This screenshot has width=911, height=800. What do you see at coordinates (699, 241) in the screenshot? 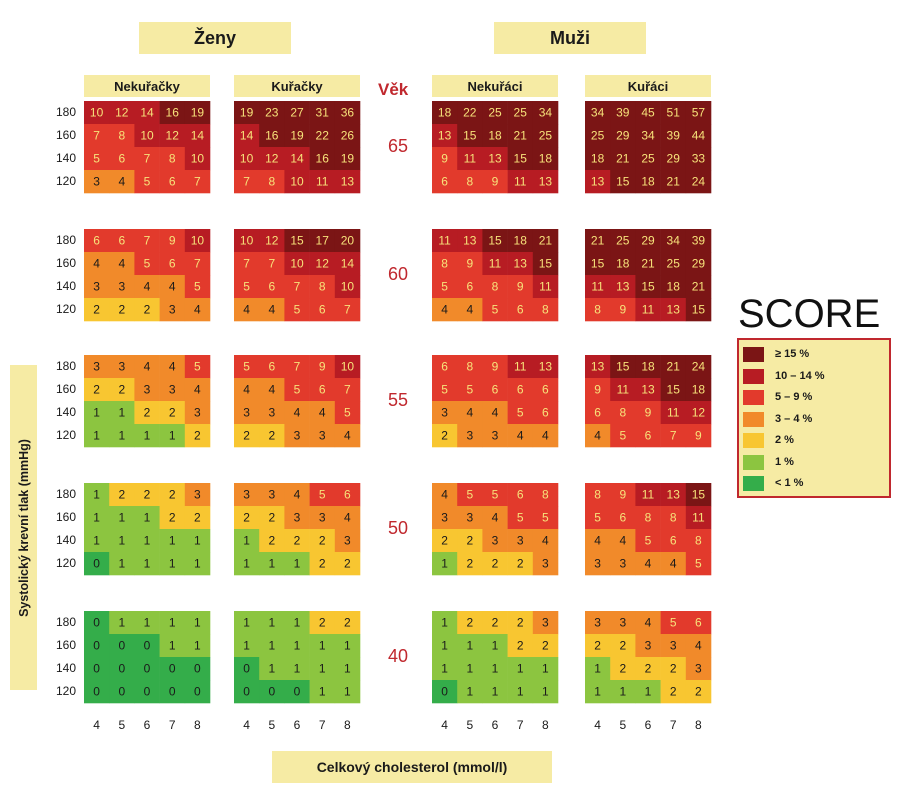
I see `cell-value-label: 39` at bounding box center [699, 241].